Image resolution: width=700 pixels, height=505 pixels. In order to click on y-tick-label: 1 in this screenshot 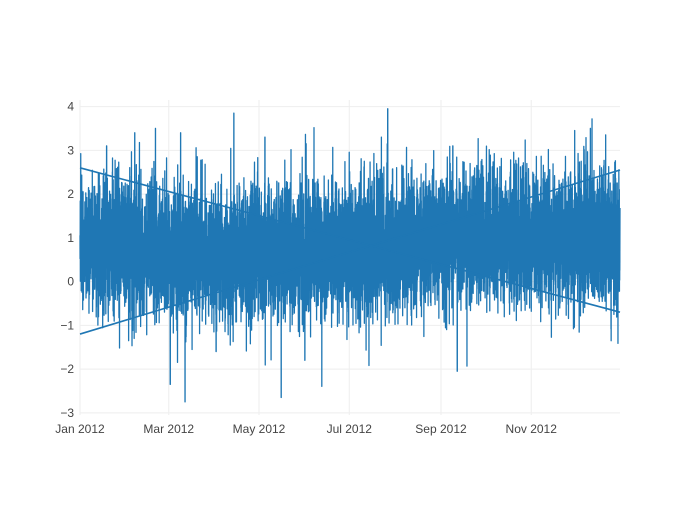, I will do `click(70, 238)`.